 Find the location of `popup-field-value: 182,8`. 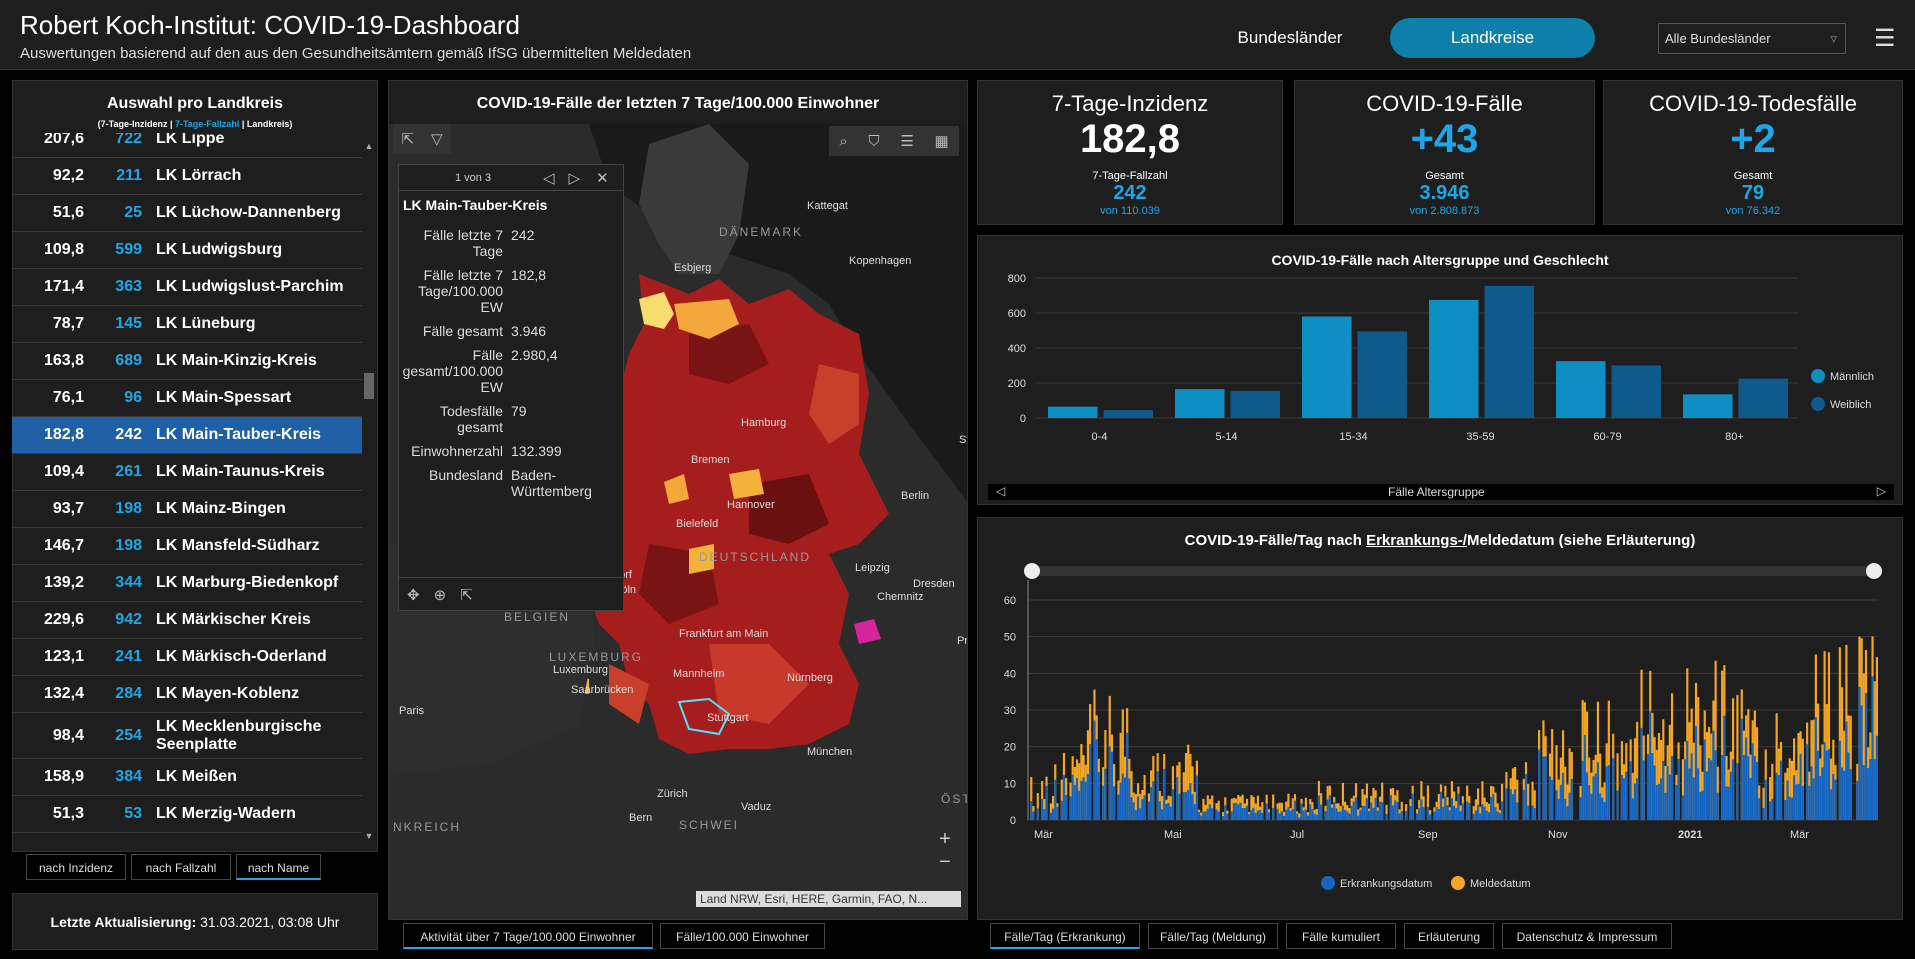

popup-field-value: 182,8 is located at coordinates (529, 275).